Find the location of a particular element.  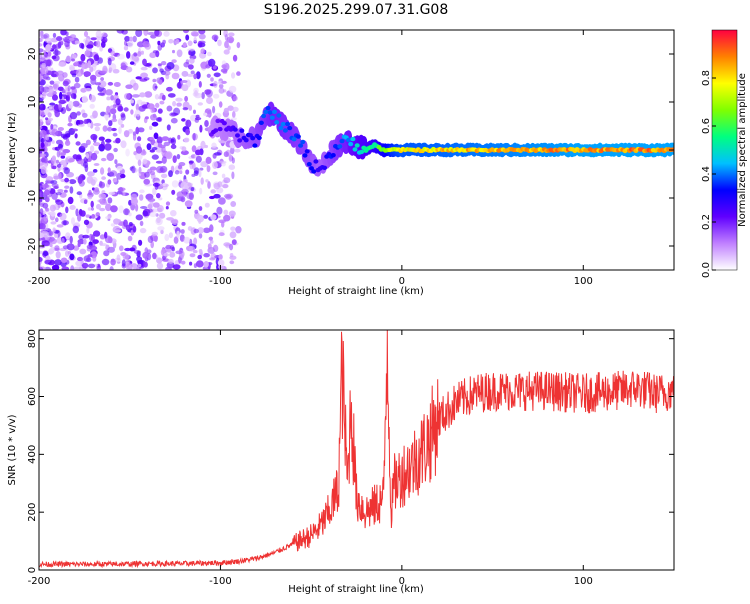

colorbar-tick-label: 0.2 is located at coordinates (706, 222).